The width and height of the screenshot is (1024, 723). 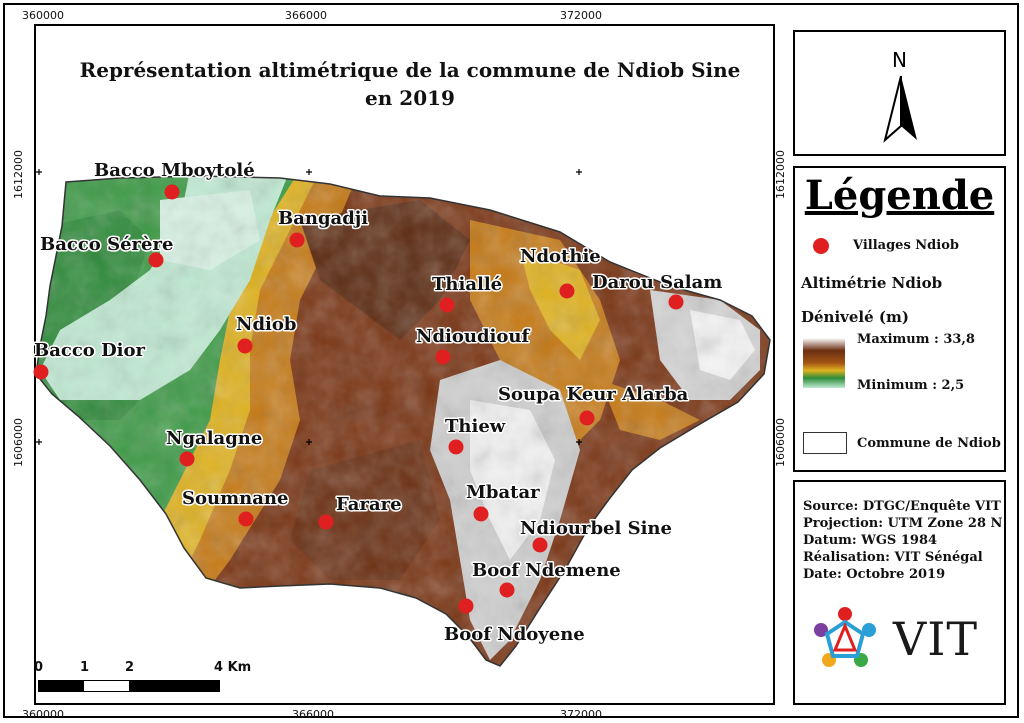 I want to click on village-label: Soumnane, so click(x=235, y=498).